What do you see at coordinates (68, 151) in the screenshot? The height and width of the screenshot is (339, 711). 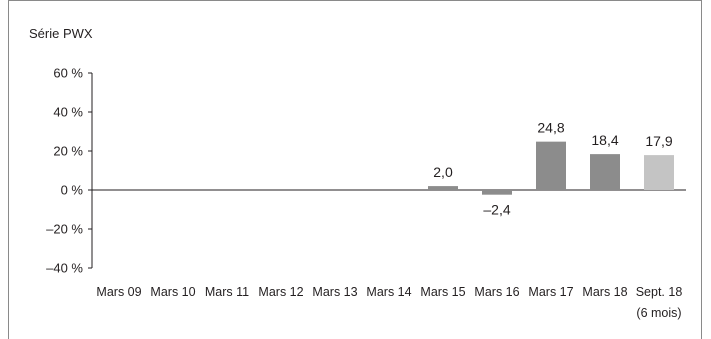 I see `y-tick-label: 20 %` at bounding box center [68, 151].